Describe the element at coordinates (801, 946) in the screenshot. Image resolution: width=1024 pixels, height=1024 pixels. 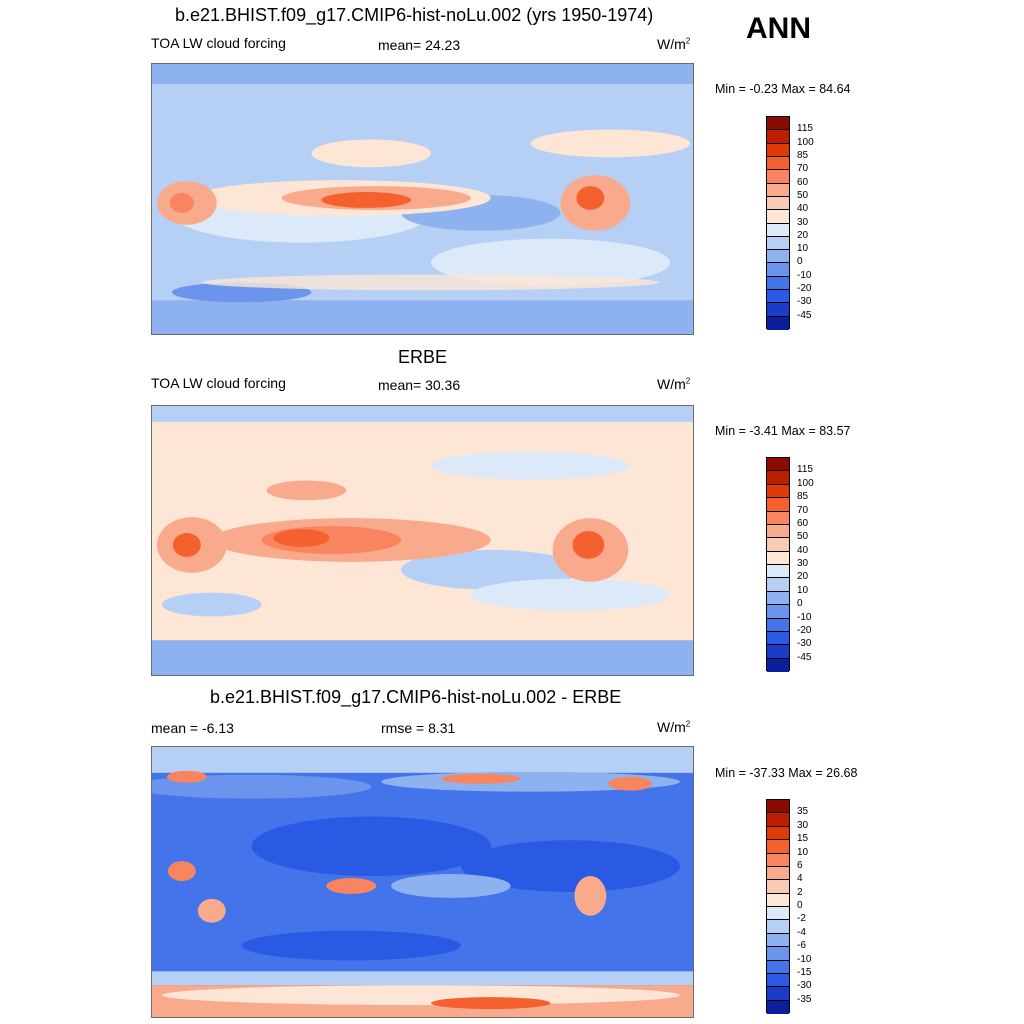
I see `colorbar-tick-label: -6` at that location.